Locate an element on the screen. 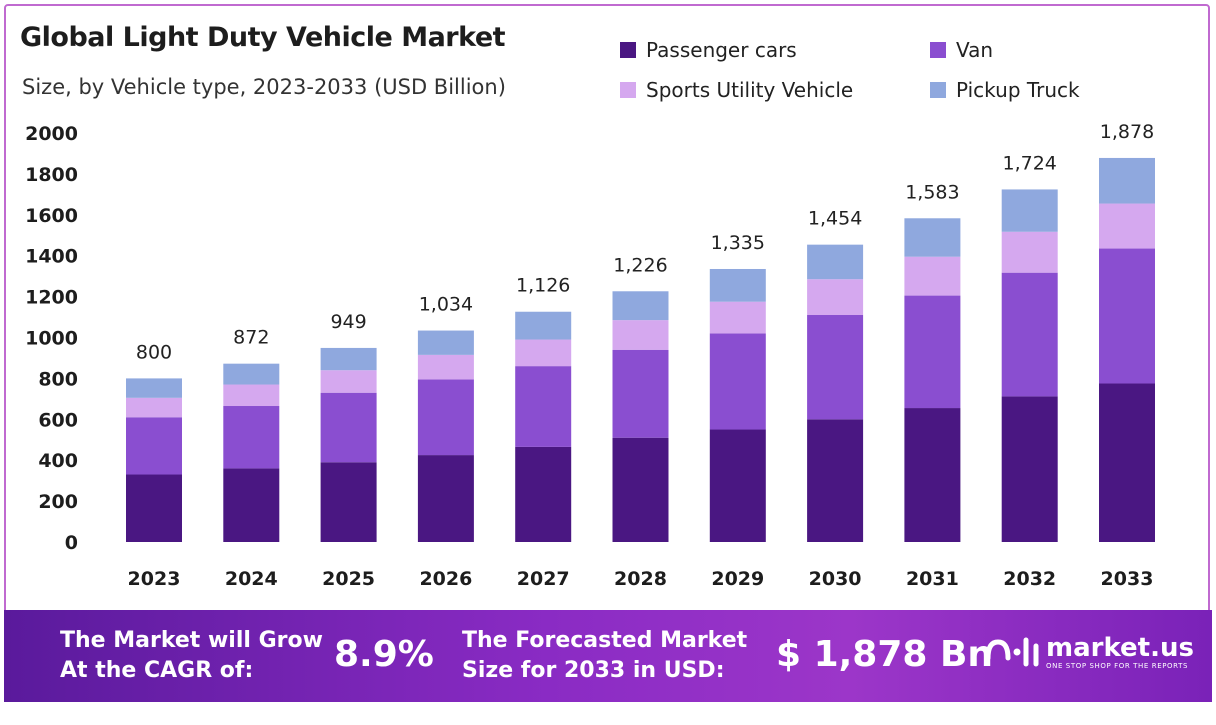  legend-swatch-passenger-cars is located at coordinates (628, 50).